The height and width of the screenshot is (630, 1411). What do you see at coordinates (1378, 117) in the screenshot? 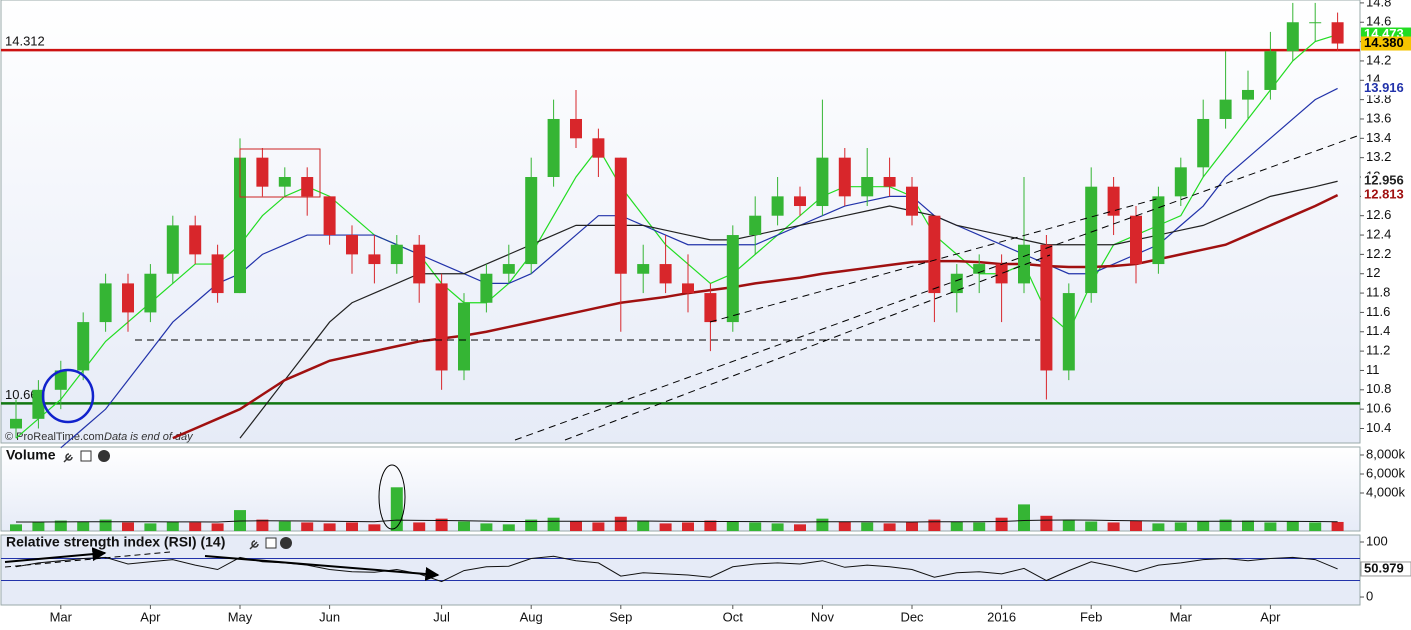
I see `y-tick-label: 13.6` at bounding box center [1378, 117].